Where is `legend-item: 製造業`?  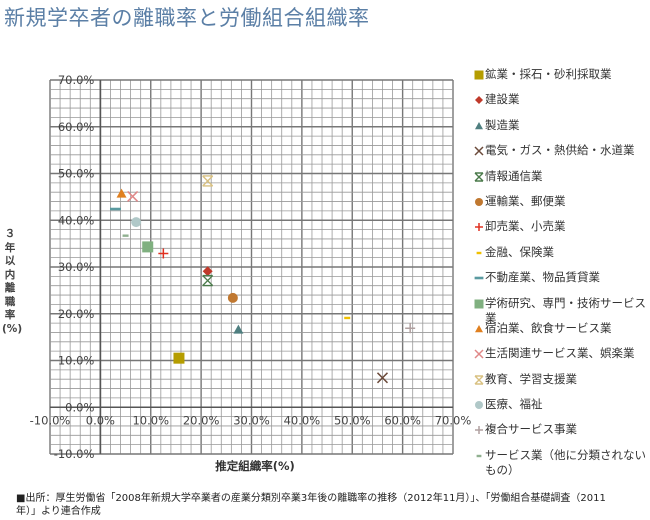
legend-item: 製造業 is located at coordinates (562, 130).